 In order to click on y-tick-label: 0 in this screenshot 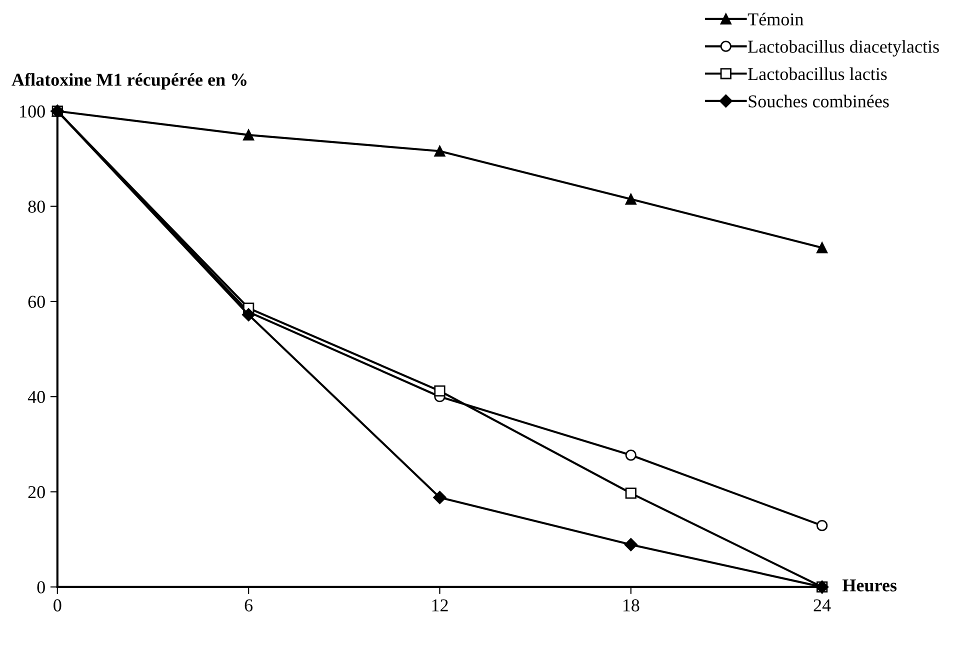, I will do `click(41, 587)`.